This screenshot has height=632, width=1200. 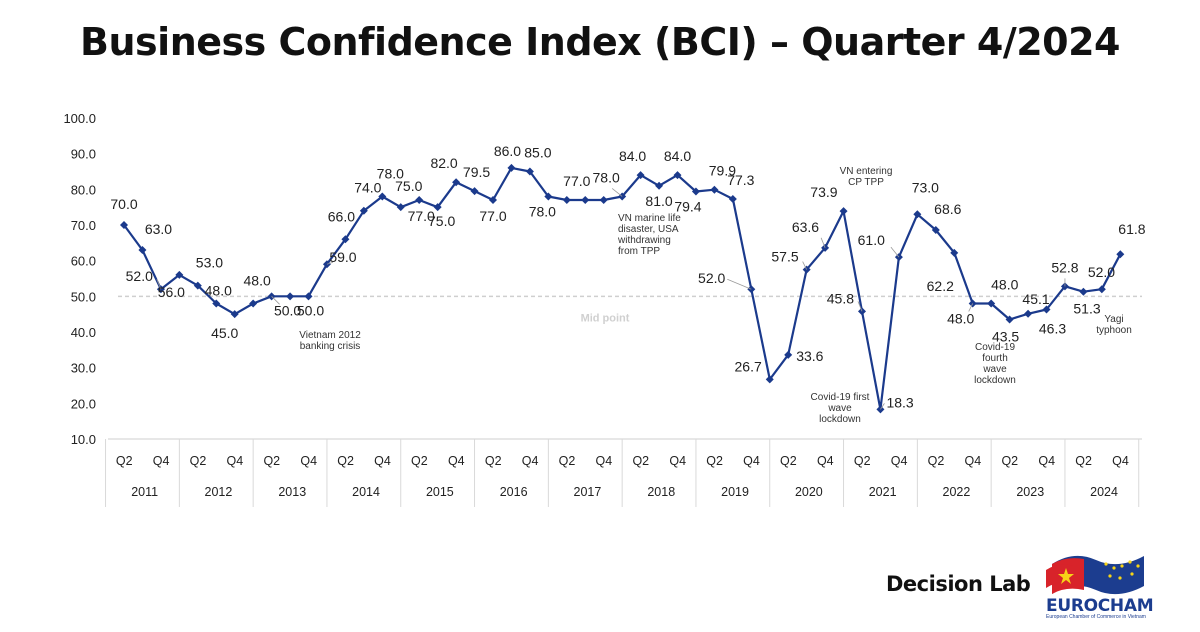 What do you see at coordinates (866, 177) in the screenshot?
I see `annotation-text: VN entering CP TPP` at bounding box center [866, 177].